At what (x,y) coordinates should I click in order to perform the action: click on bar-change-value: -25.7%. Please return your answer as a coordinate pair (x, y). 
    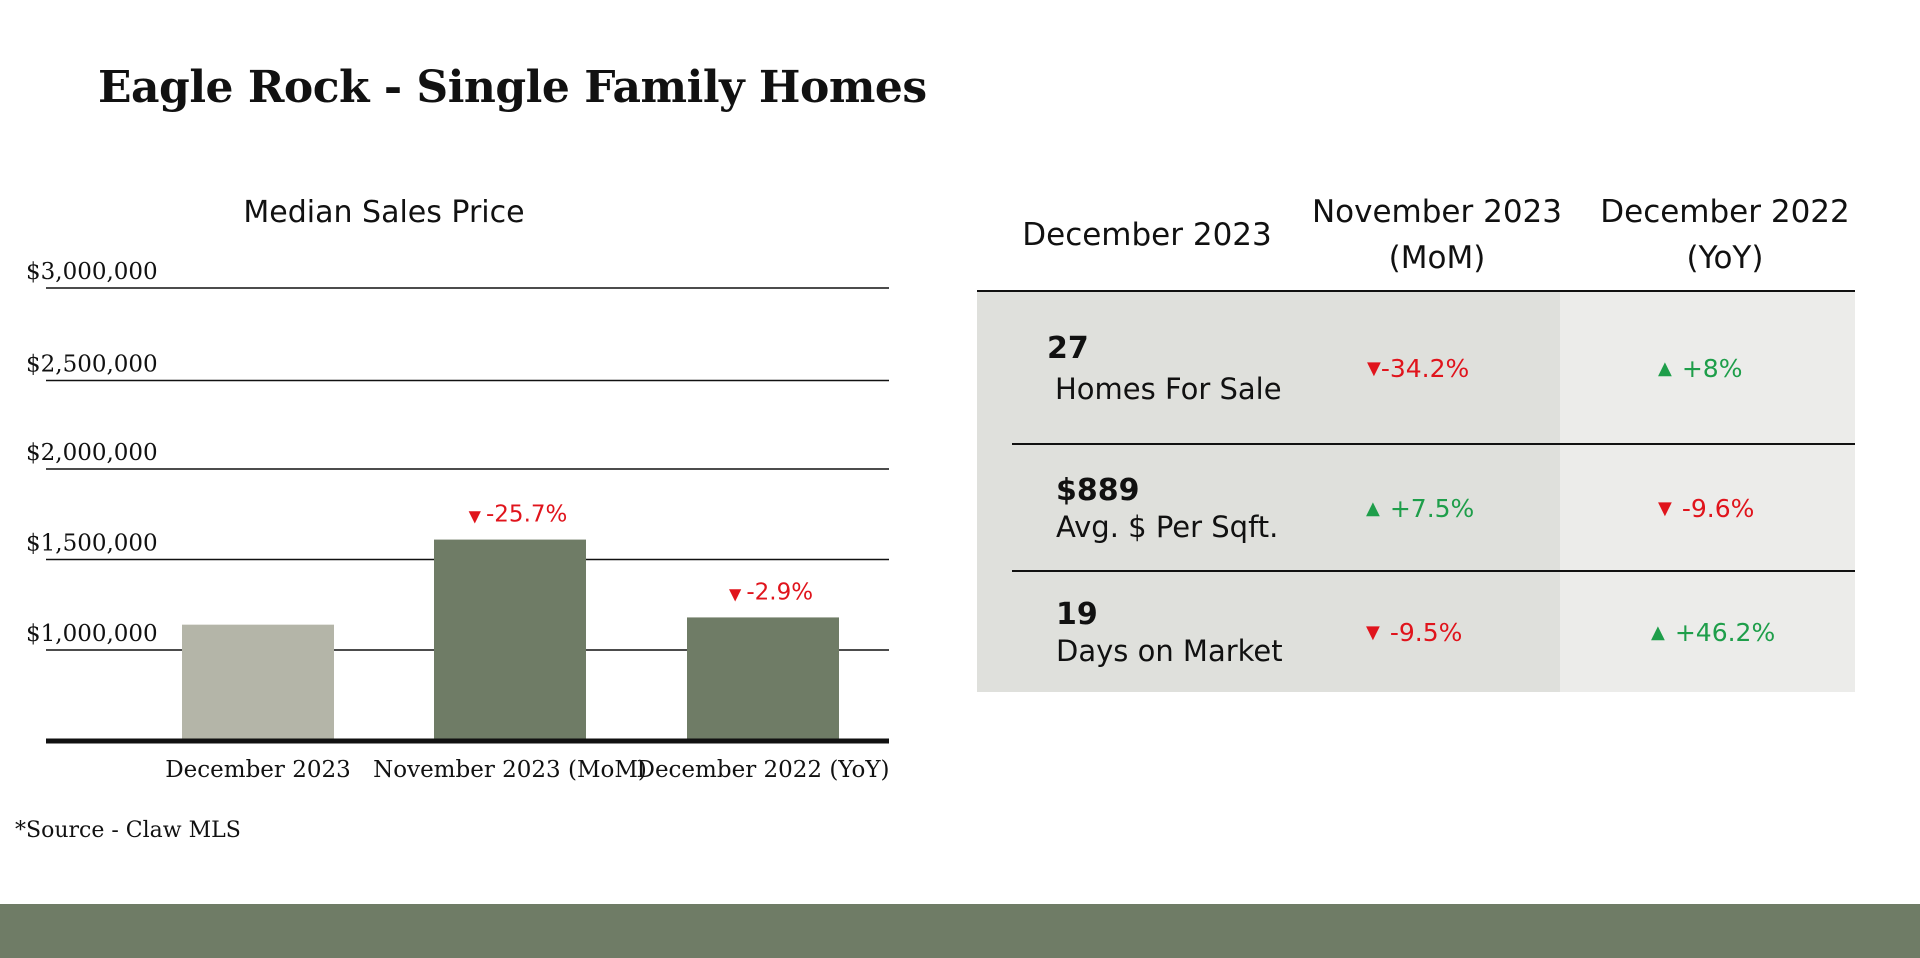
    Looking at the image, I should click on (526, 515).